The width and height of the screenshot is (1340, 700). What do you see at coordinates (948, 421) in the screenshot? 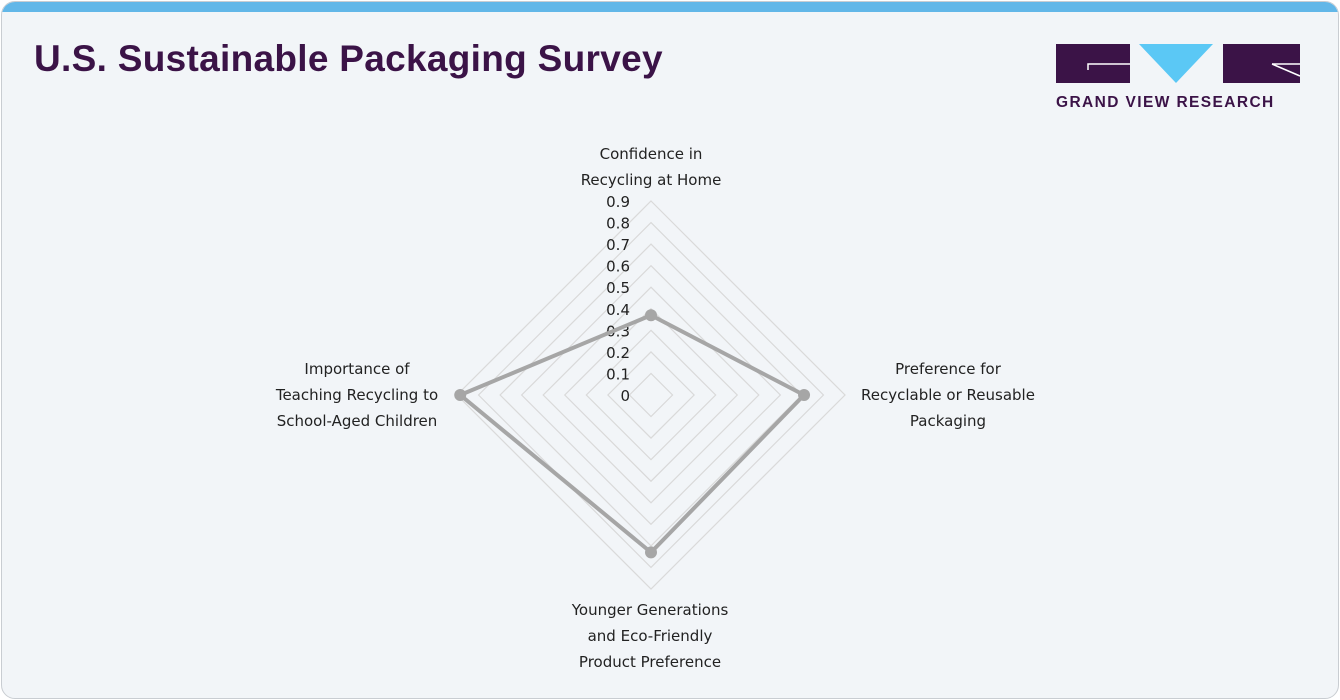
I see `axis-category-label: Packaging` at bounding box center [948, 421].